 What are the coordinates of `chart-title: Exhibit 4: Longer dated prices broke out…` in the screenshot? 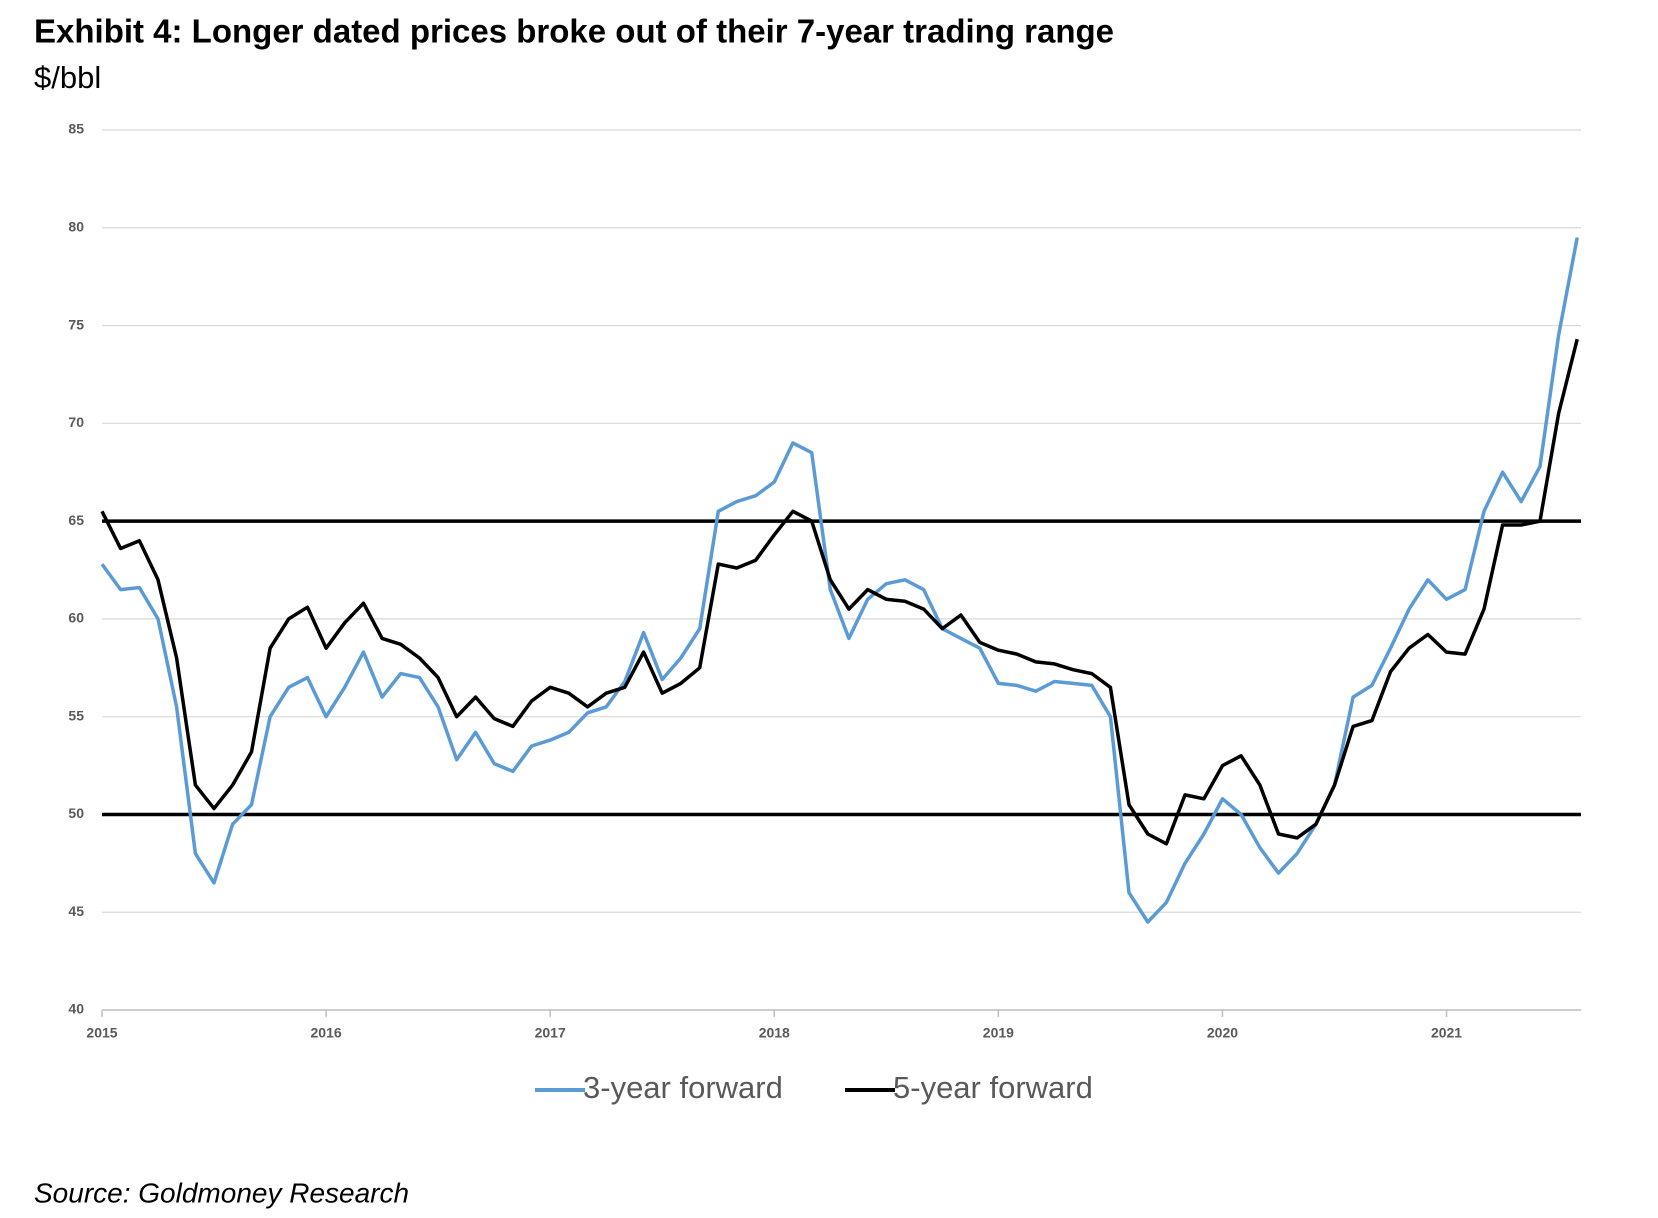 It's located at (574, 31).